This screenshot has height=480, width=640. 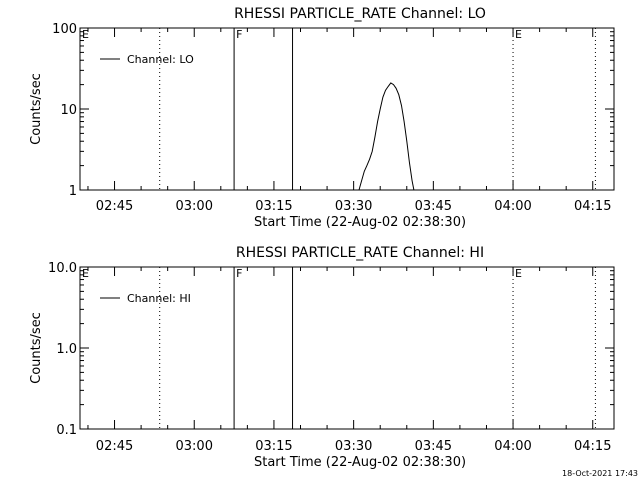 What do you see at coordinates (360, 14) in the screenshot?
I see `chart-title: RHESSI PARTICLE_RATE Channel: LO` at bounding box center [360, 14].